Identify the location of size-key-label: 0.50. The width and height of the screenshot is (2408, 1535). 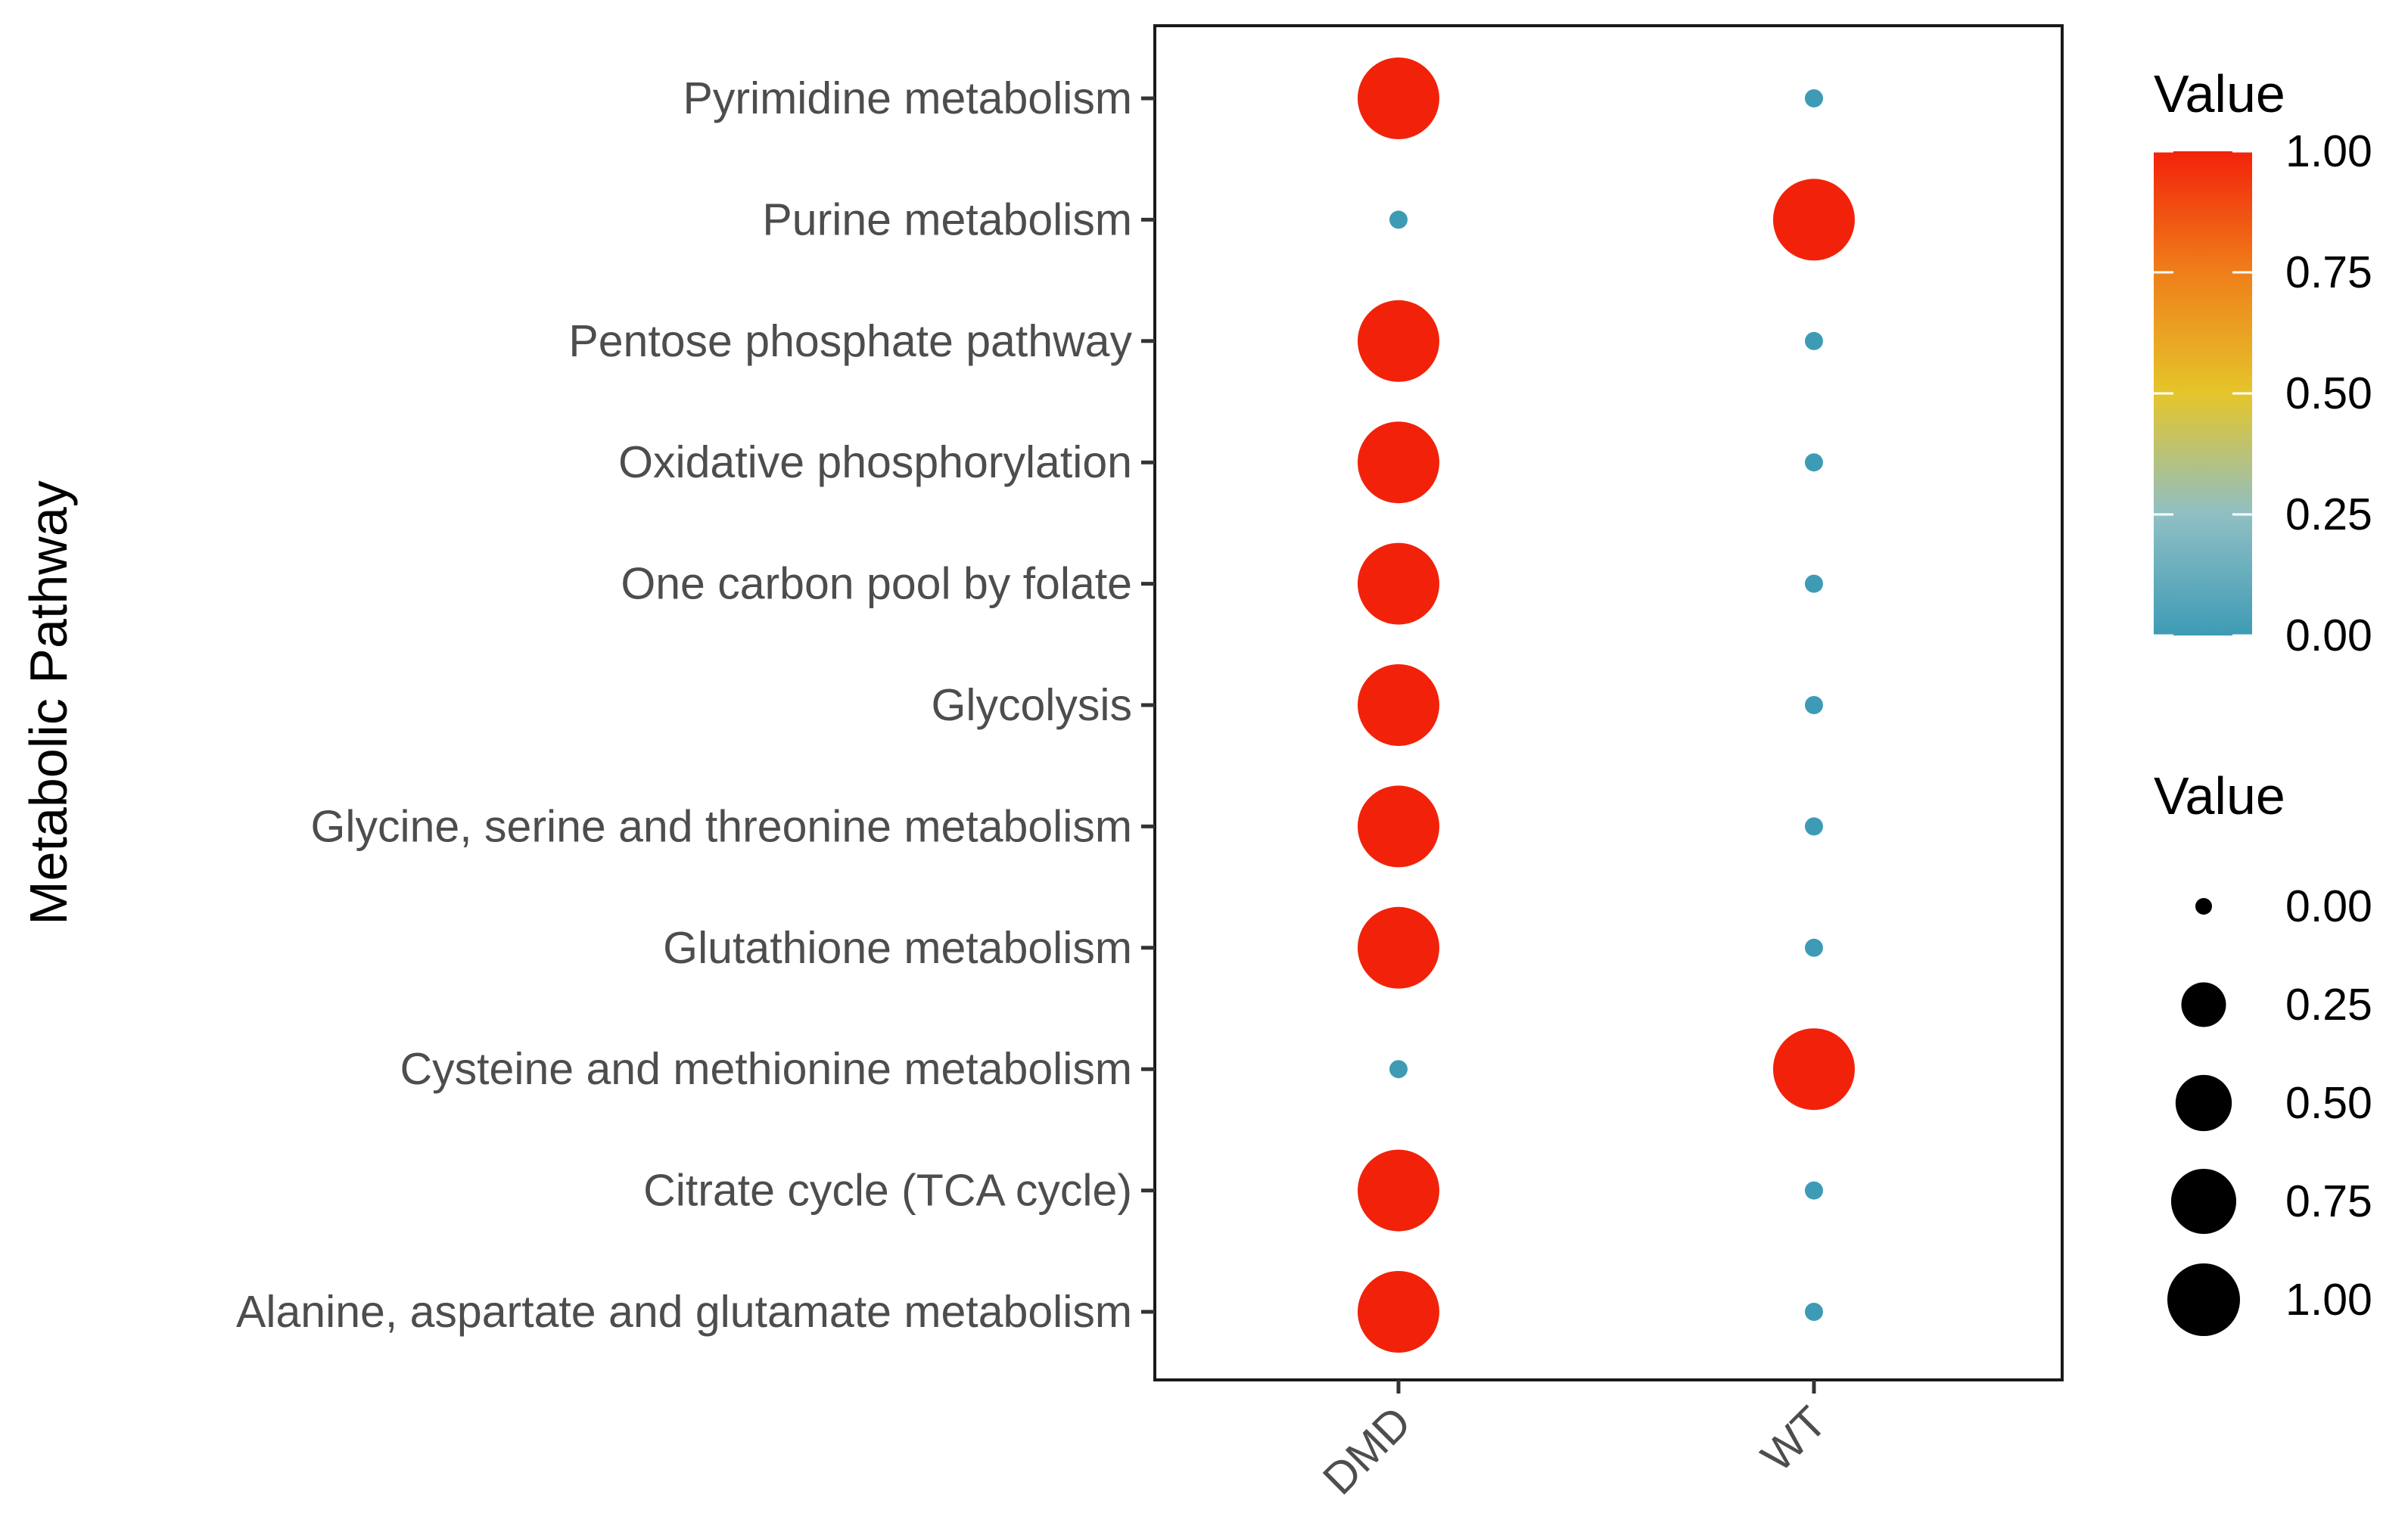
(2328, 1103).